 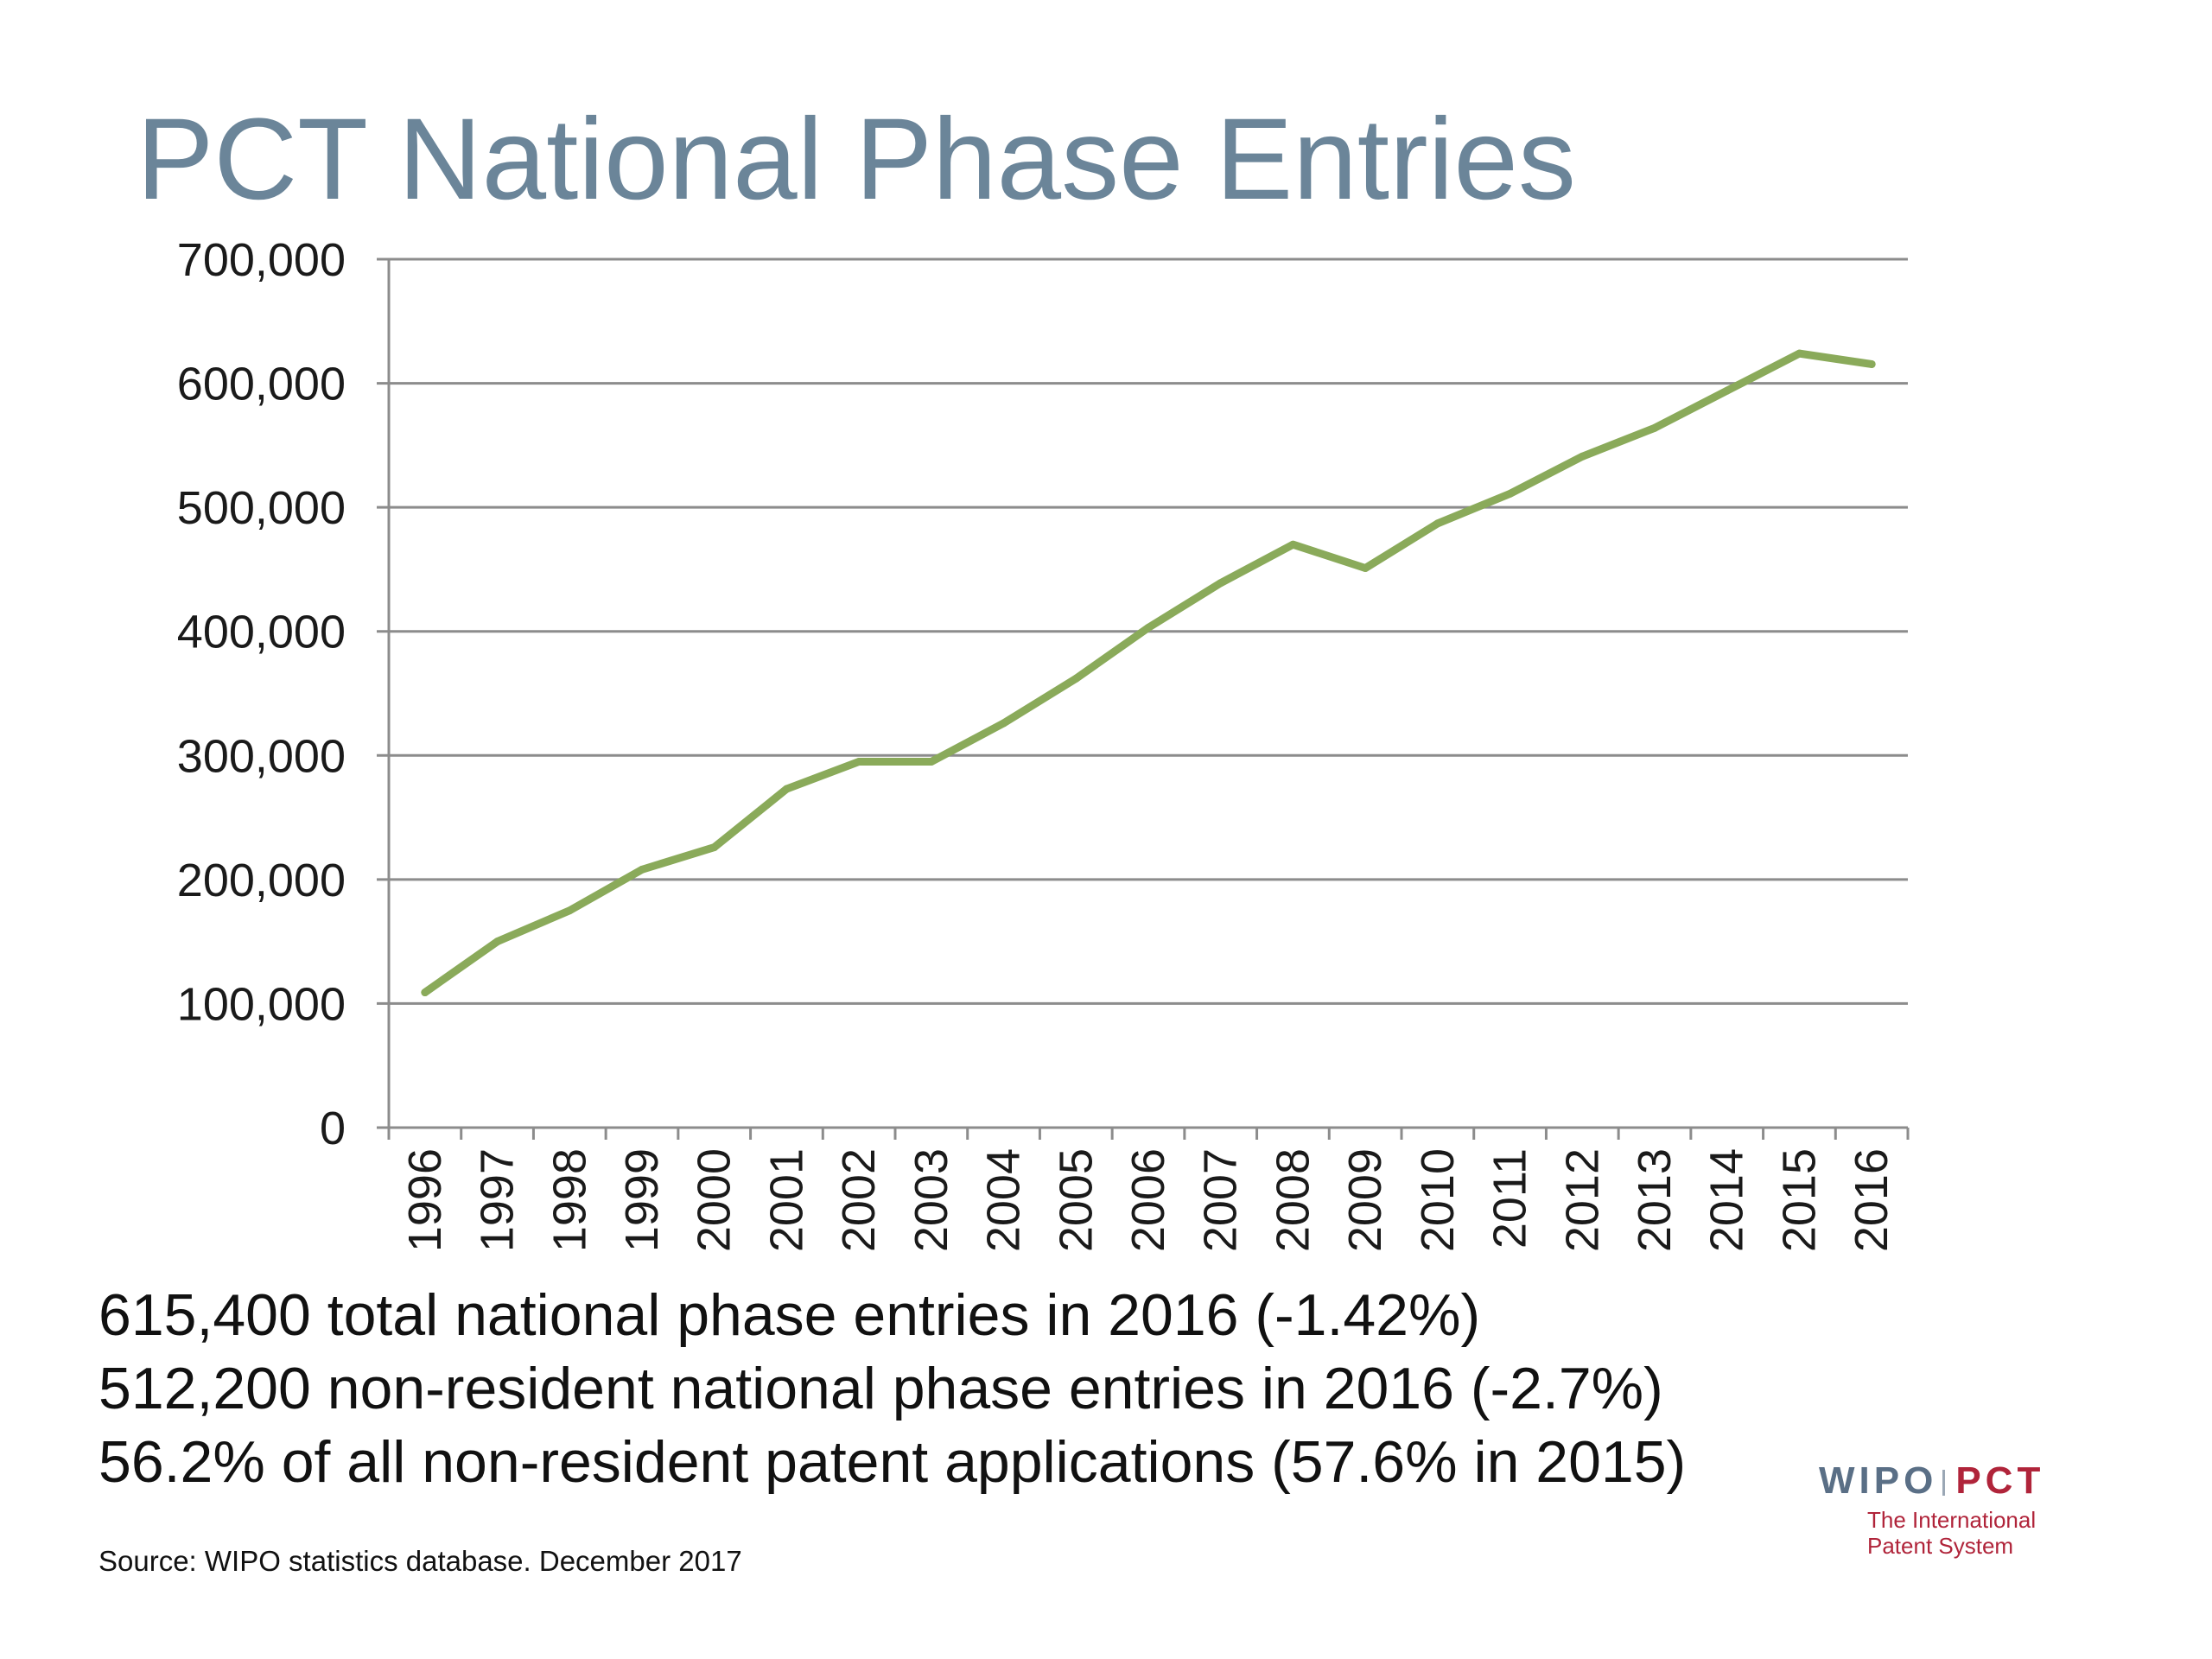 I want to click on x-tick-label: 2008, so click(x=1293, y=1200).